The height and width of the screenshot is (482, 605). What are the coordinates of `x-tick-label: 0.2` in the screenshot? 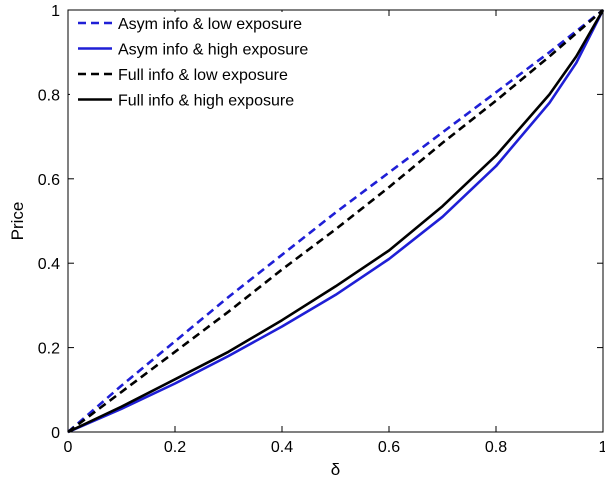 It's located at (175, 447).